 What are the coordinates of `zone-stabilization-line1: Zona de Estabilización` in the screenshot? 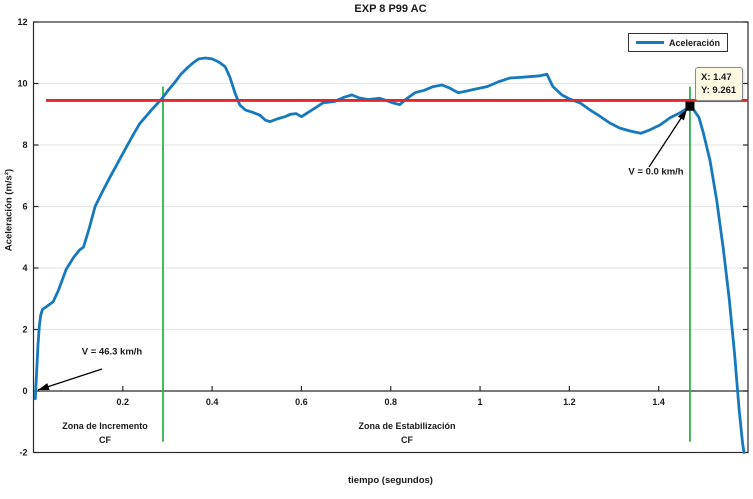 It's located at (407, 426).